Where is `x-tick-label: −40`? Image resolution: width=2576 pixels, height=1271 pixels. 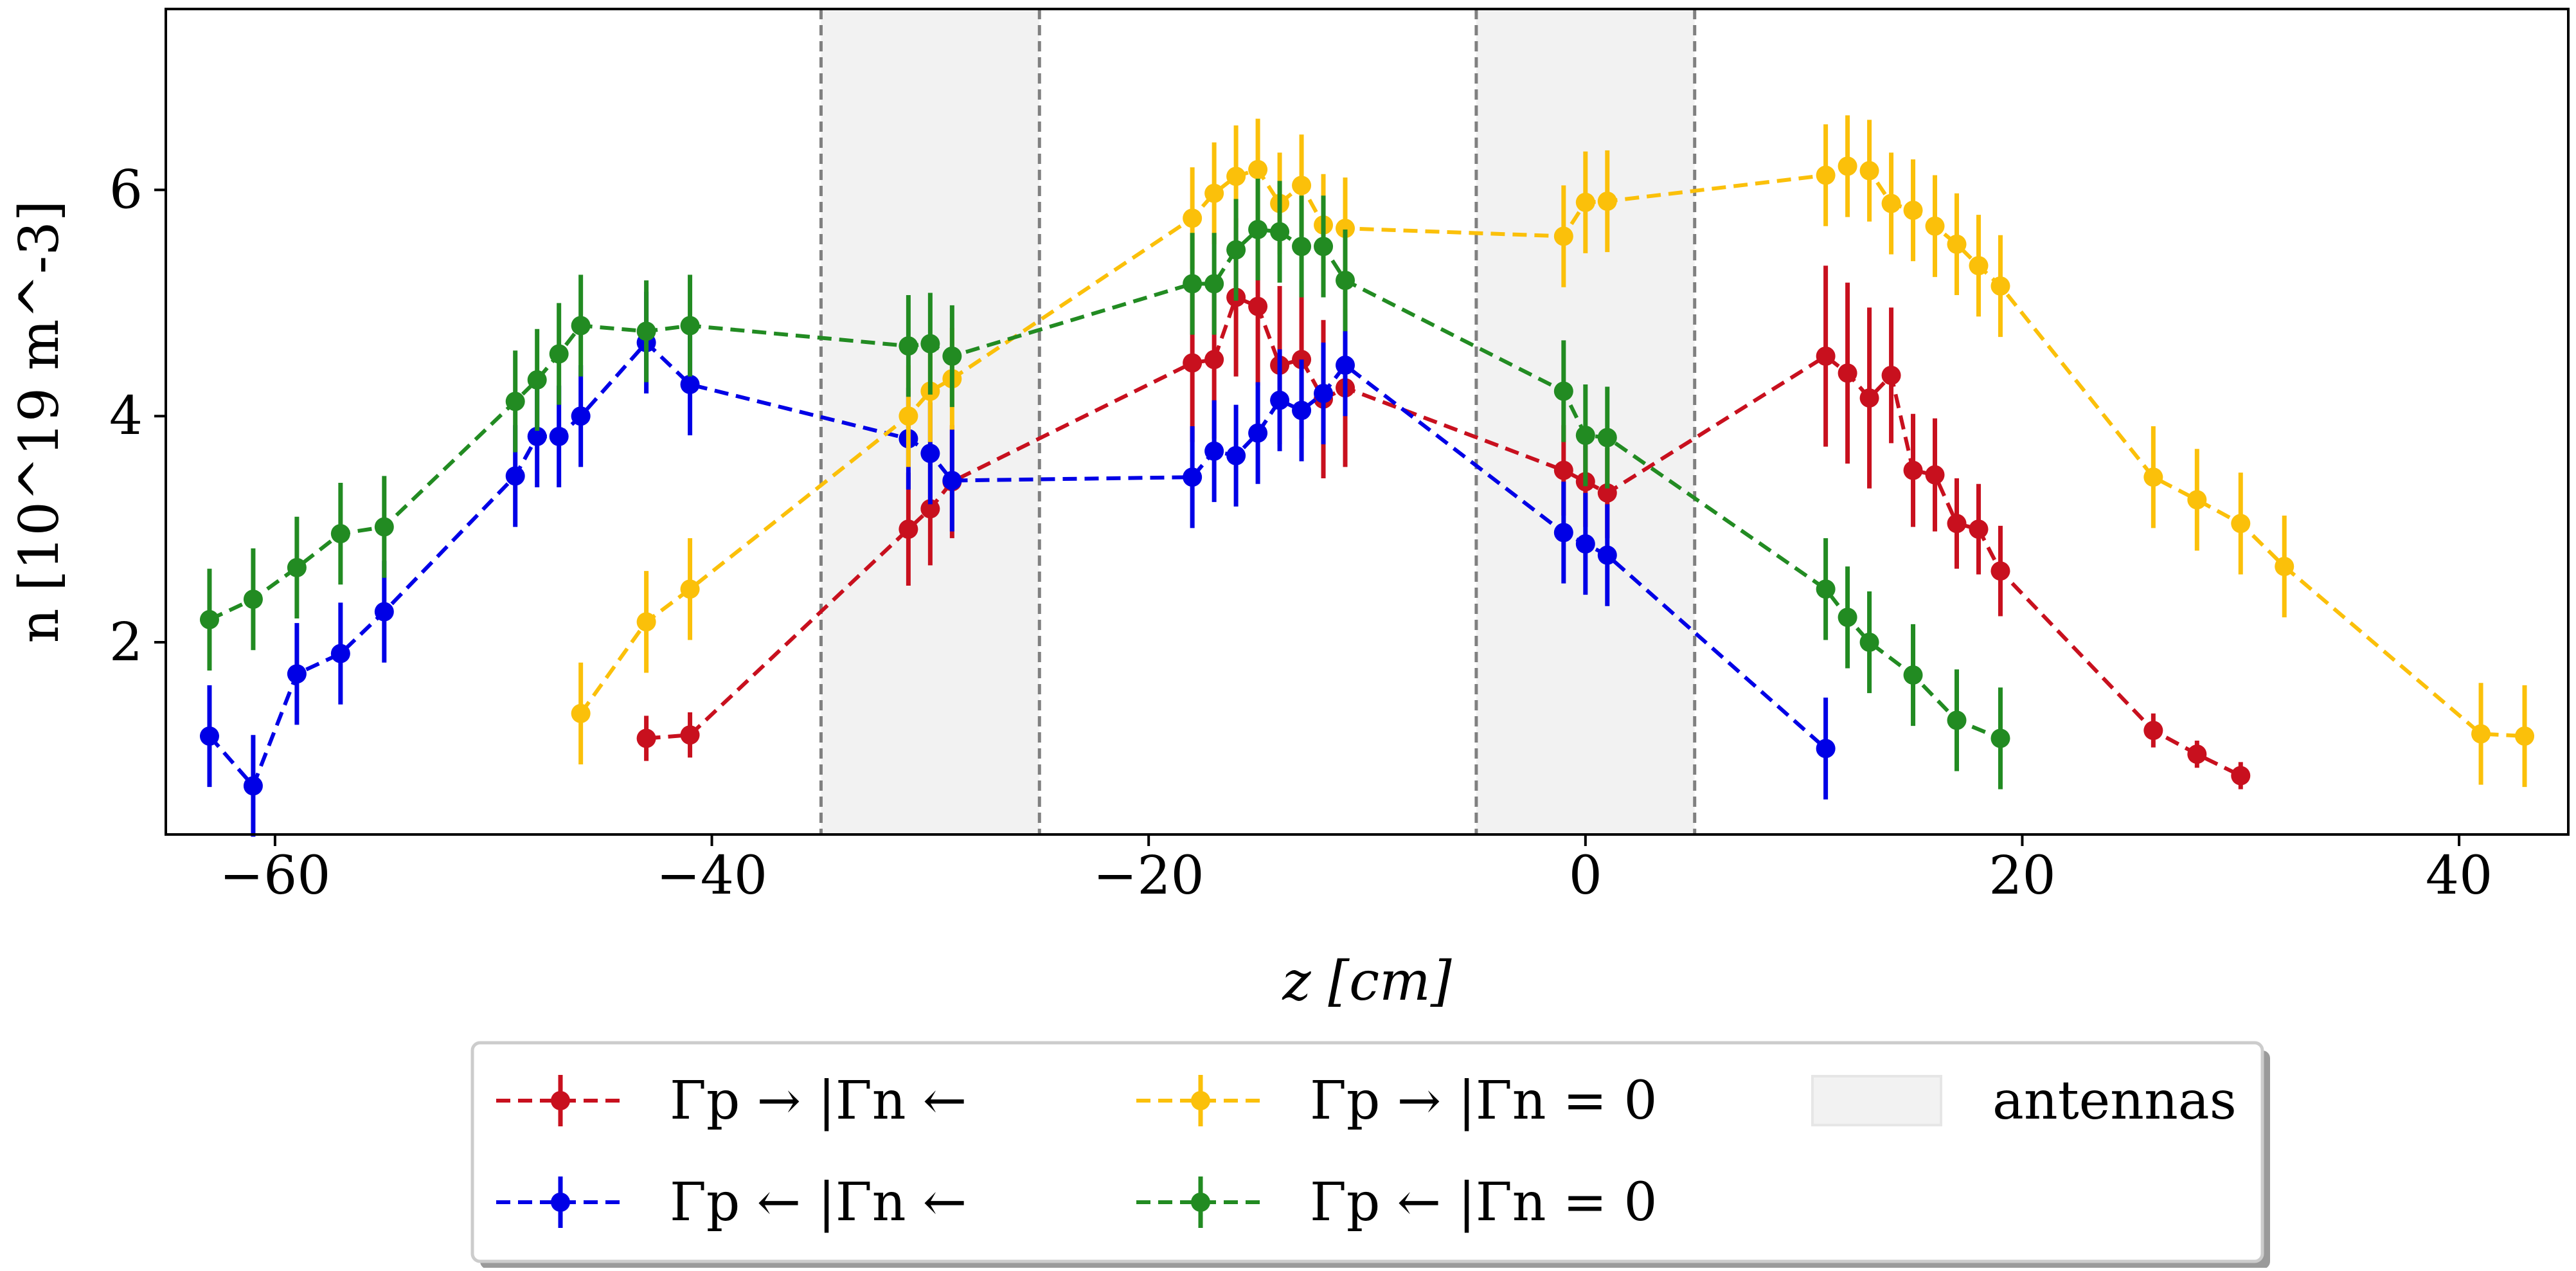
x-tick-label: −40 is located at coordinates (711, 875).